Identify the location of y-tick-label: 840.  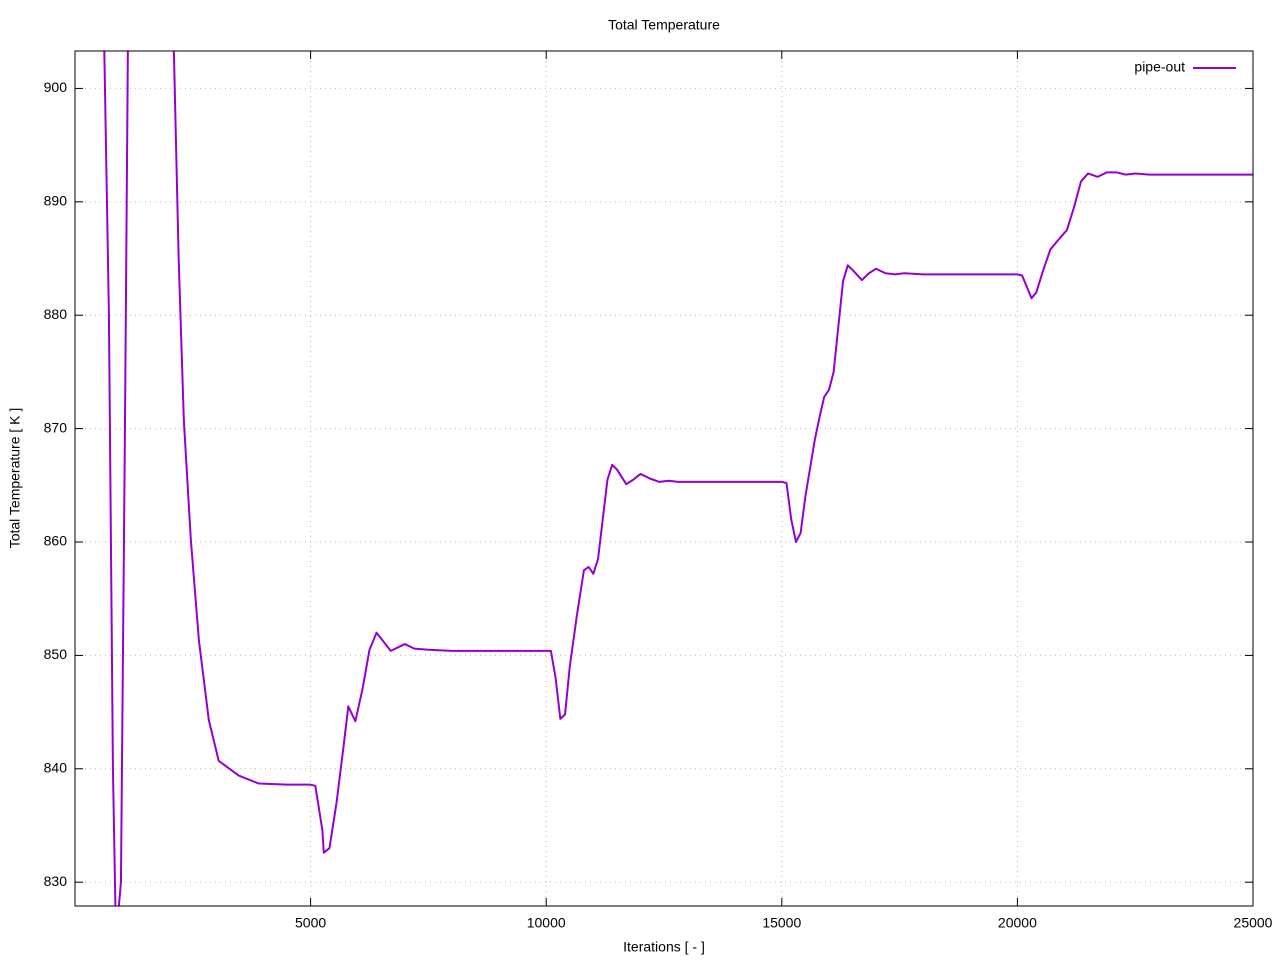
(56, 767).